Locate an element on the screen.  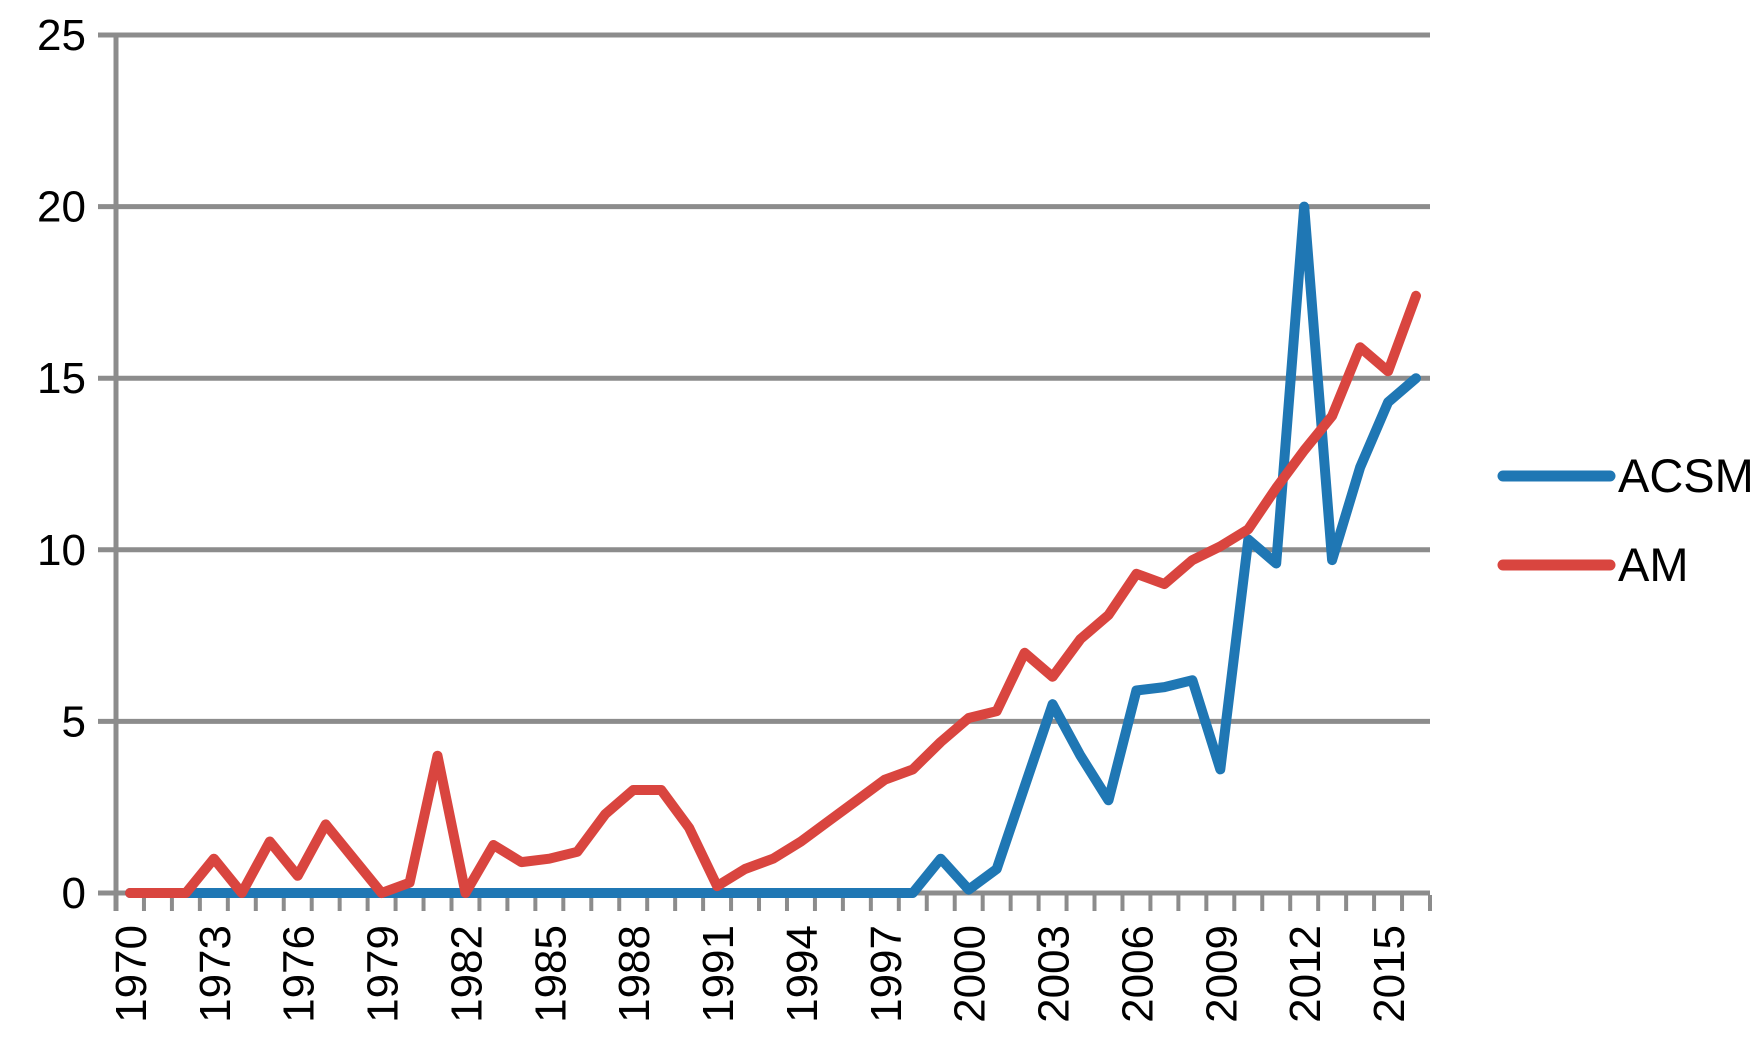
legend-label: ACSM is located at coordinates (1685, 475).